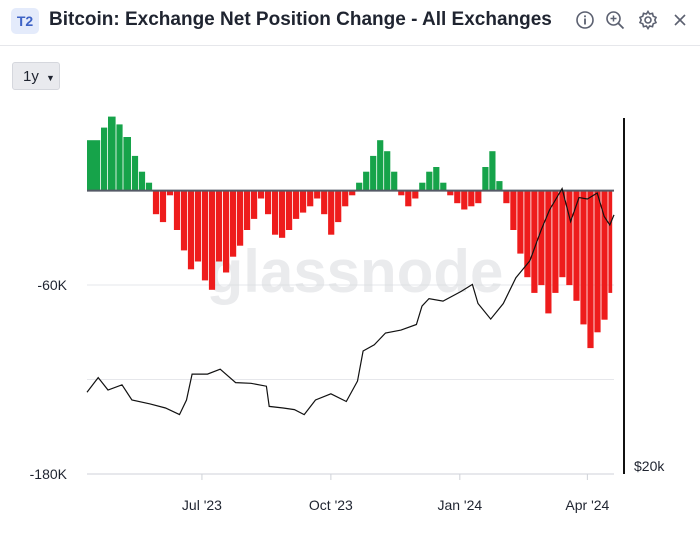 The height and width of the screenshot is (540, 700). I want to click on range-selector-button: 1y ▼, so click(36, 76).